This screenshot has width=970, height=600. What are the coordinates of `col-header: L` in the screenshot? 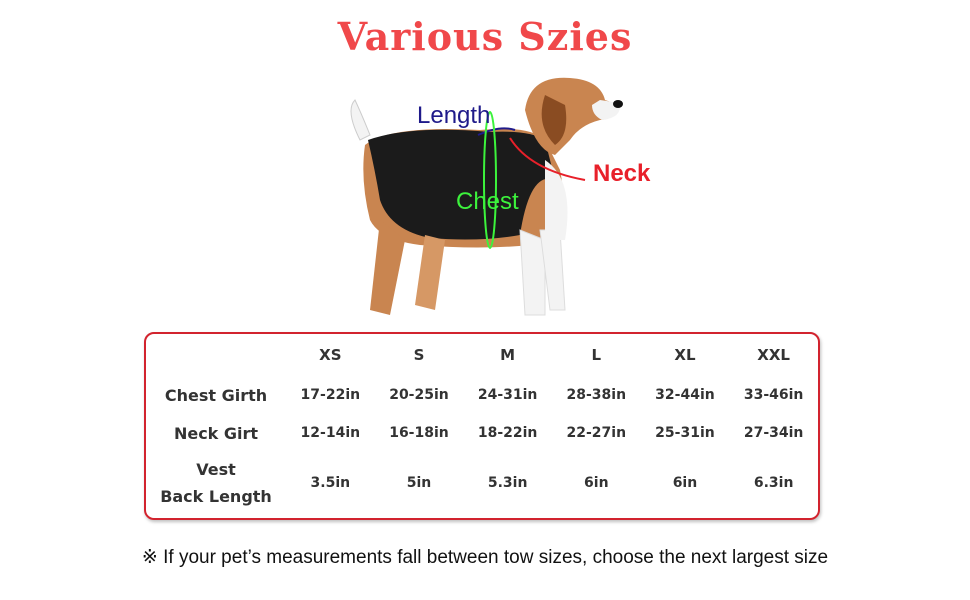 It's located at (596, 355).